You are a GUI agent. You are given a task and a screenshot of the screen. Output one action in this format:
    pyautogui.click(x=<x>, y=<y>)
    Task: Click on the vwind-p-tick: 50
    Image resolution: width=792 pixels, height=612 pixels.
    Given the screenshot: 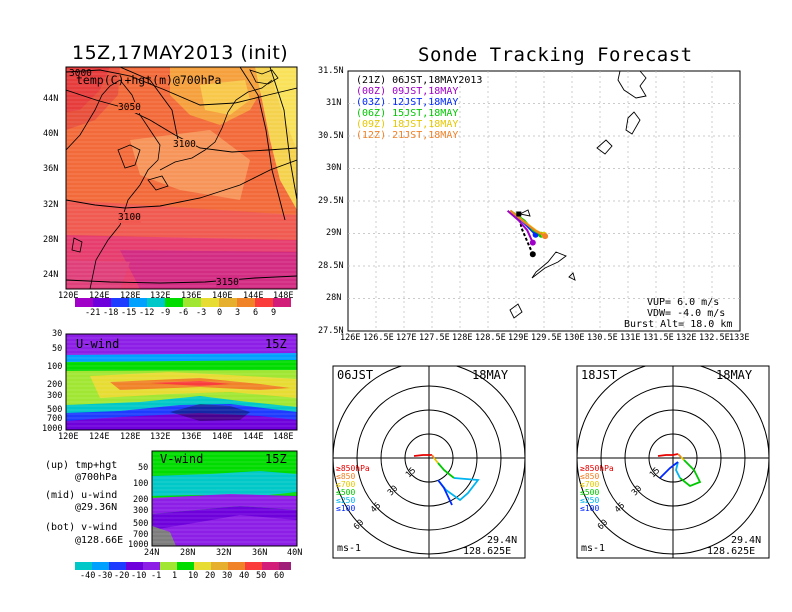 What is the action you would take?
    pyautogui.click(x=143, y=468)
    